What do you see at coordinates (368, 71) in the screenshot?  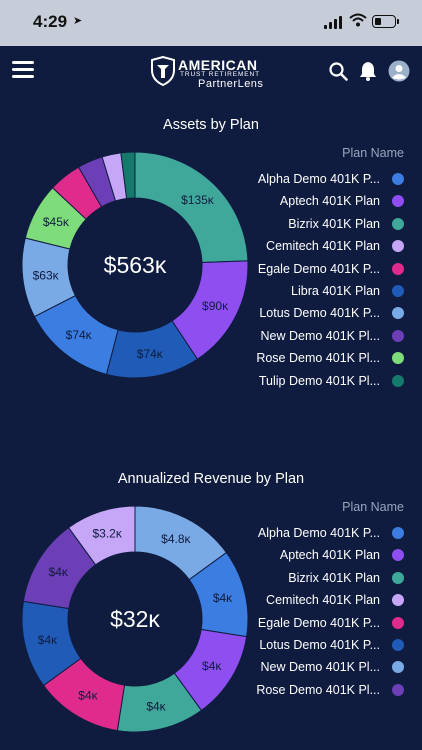 I see `bell-icon` at bounding box center [368, 71].